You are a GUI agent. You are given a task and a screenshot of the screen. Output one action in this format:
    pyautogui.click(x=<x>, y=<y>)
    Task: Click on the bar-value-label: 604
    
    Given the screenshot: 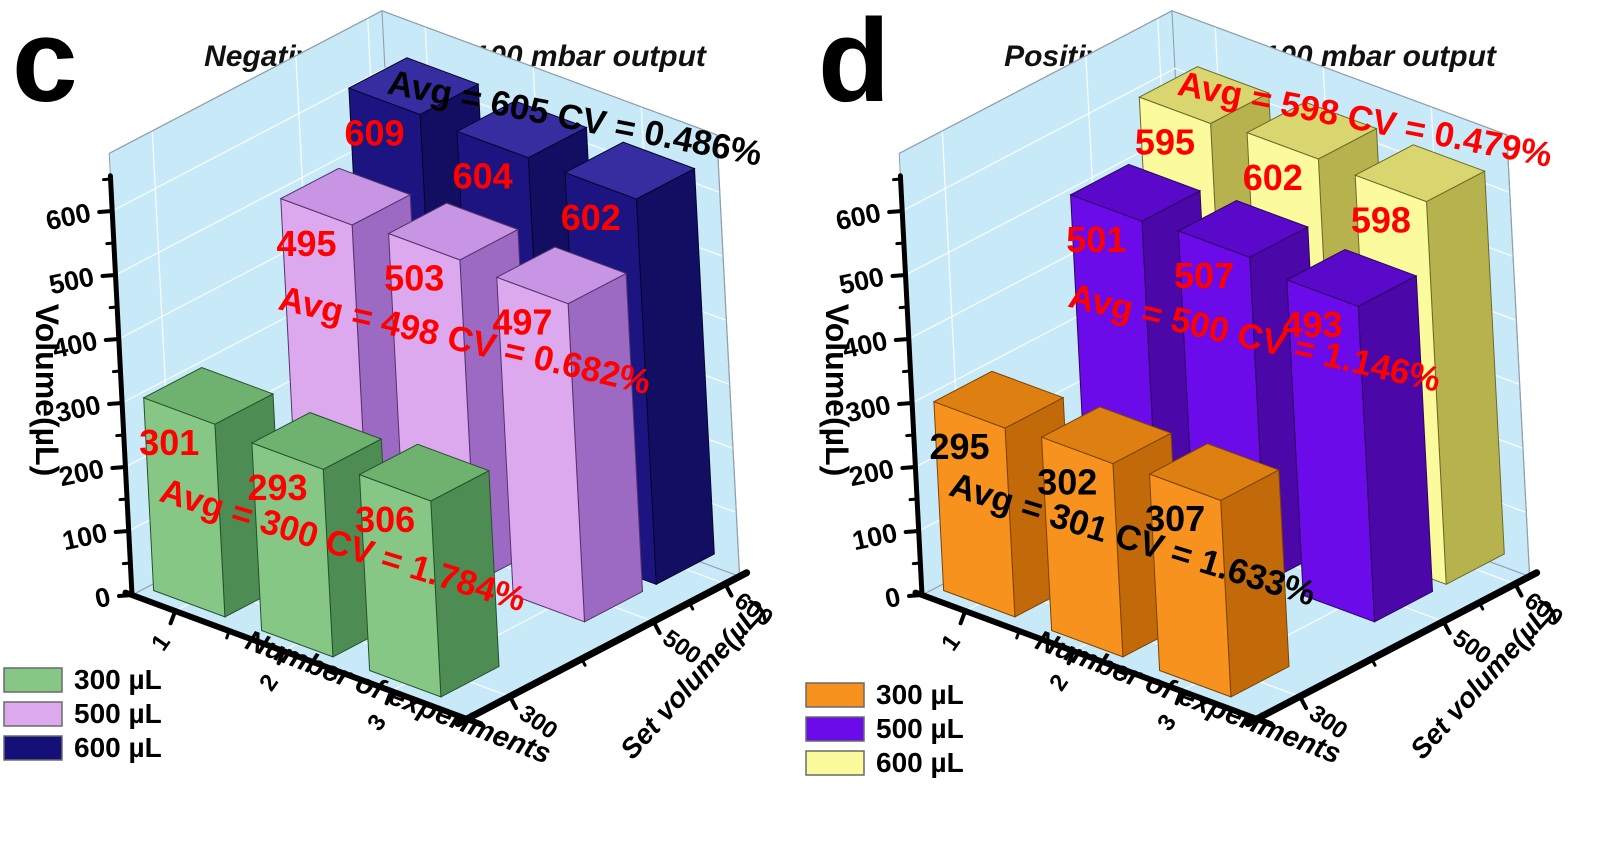 What is the action you would take?
    pyautogui.click(x=483, y=176)
    